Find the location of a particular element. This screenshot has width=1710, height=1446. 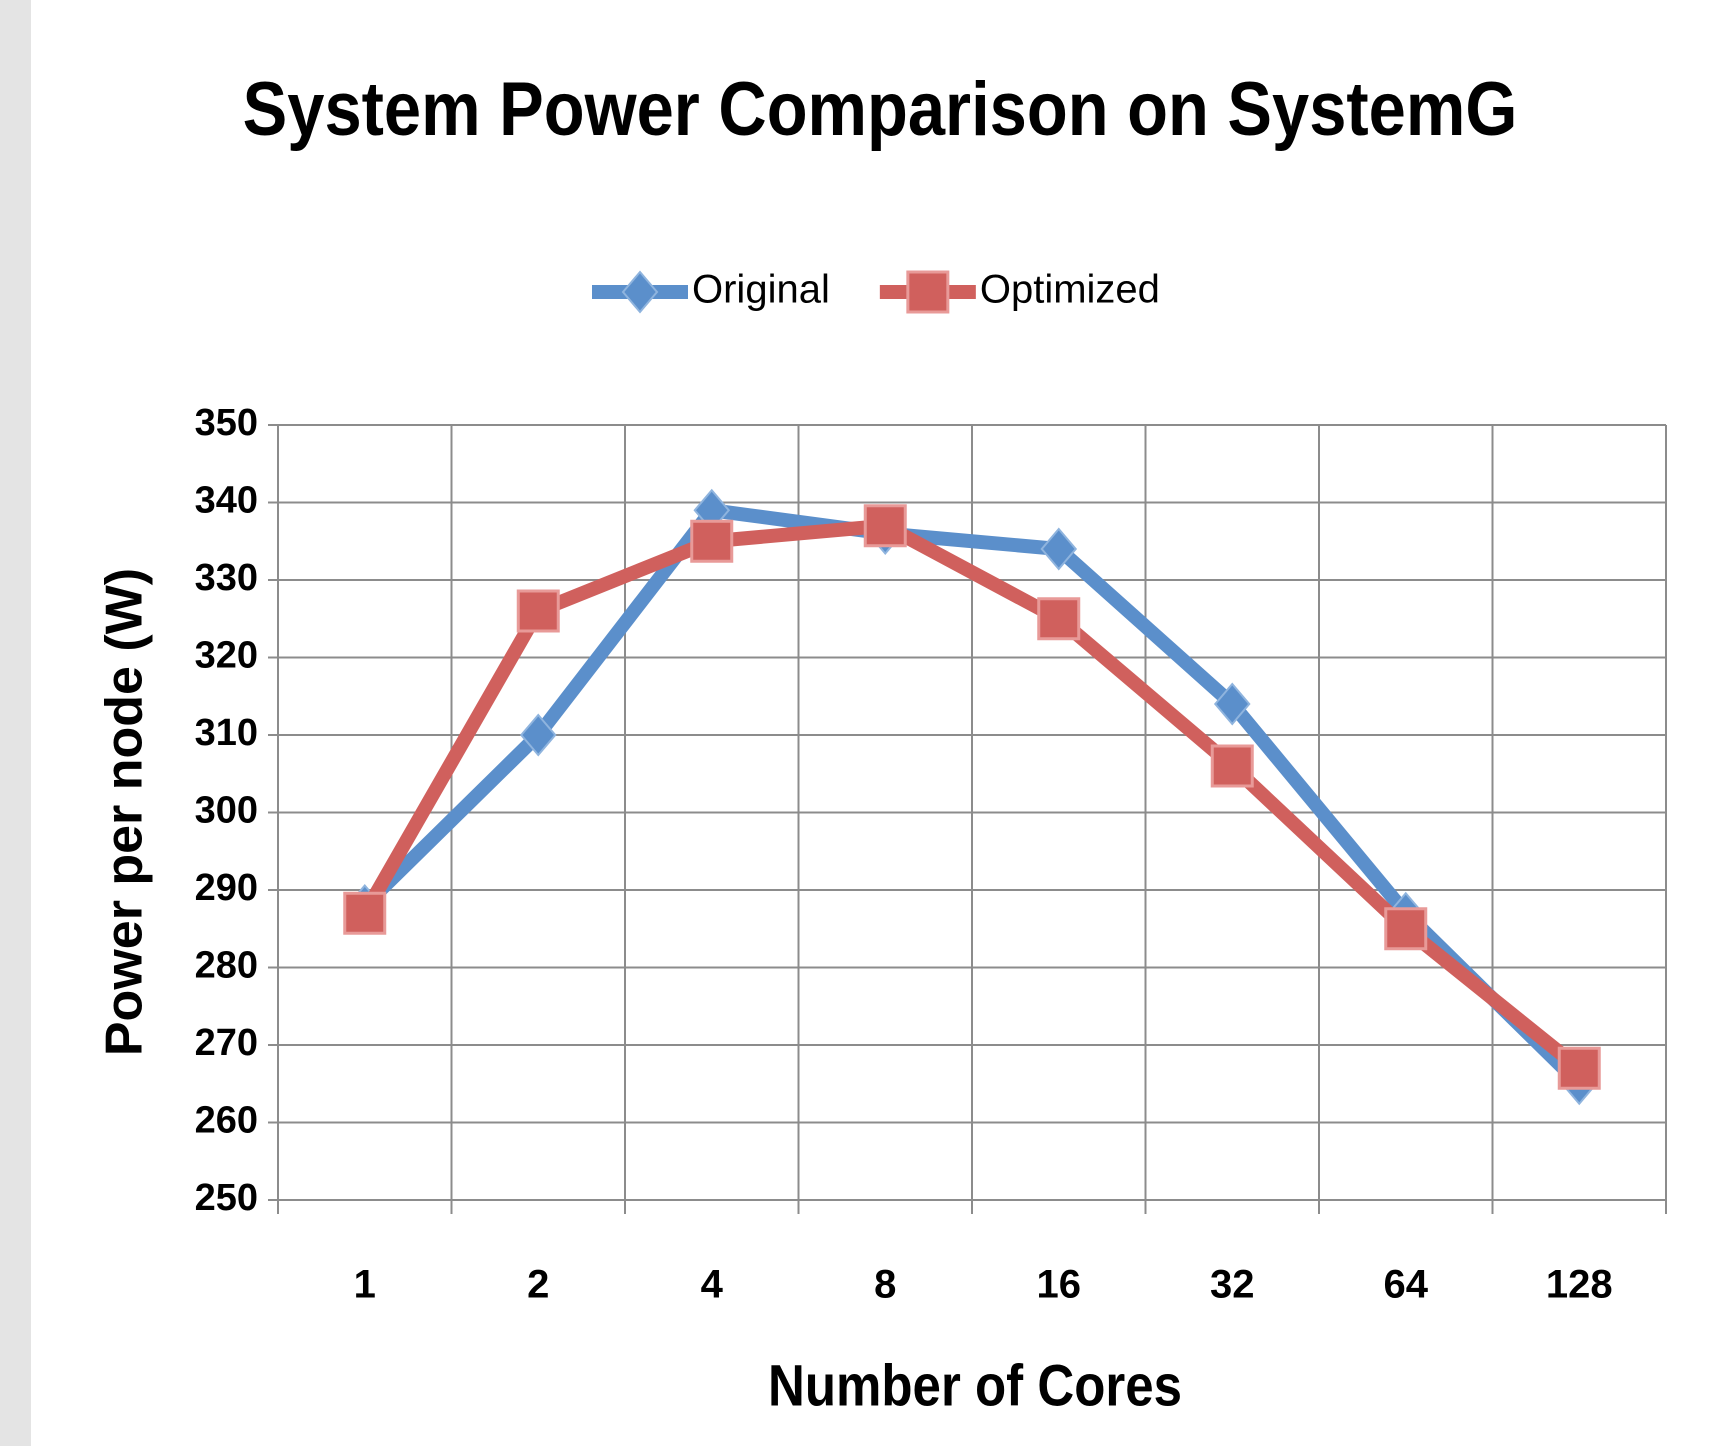

legend-label: Original is located at coordinates (761, 290).